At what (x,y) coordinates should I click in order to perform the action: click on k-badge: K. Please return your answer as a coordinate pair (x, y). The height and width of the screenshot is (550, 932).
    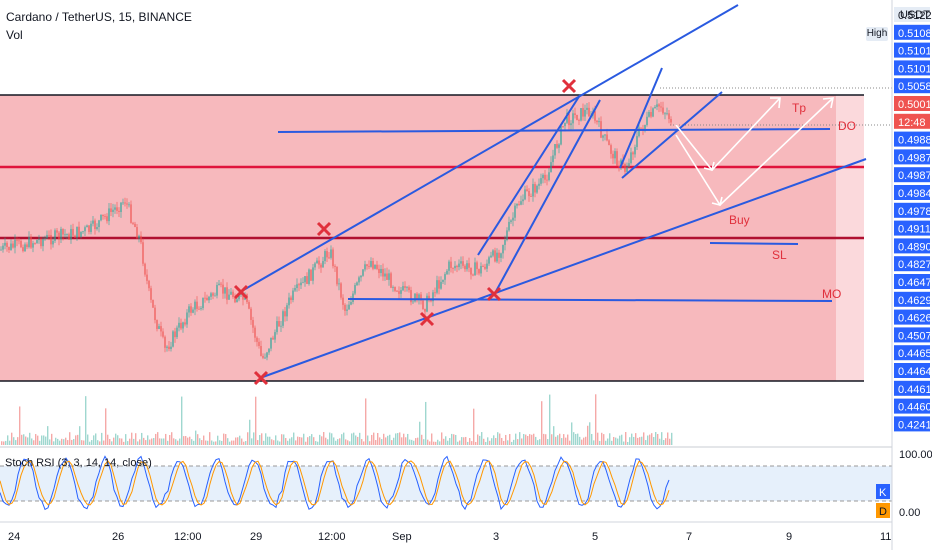
    Looking at the image, I should click on (883, 493).